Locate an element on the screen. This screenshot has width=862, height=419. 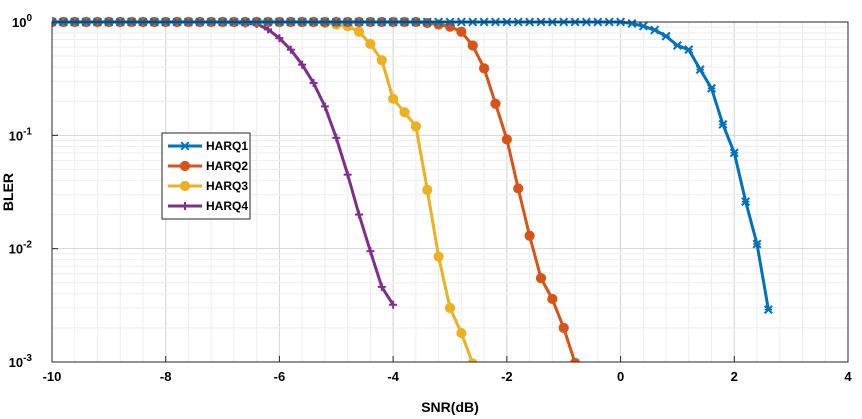
x-tick-label: -4 is located at coordinates (393, 376).